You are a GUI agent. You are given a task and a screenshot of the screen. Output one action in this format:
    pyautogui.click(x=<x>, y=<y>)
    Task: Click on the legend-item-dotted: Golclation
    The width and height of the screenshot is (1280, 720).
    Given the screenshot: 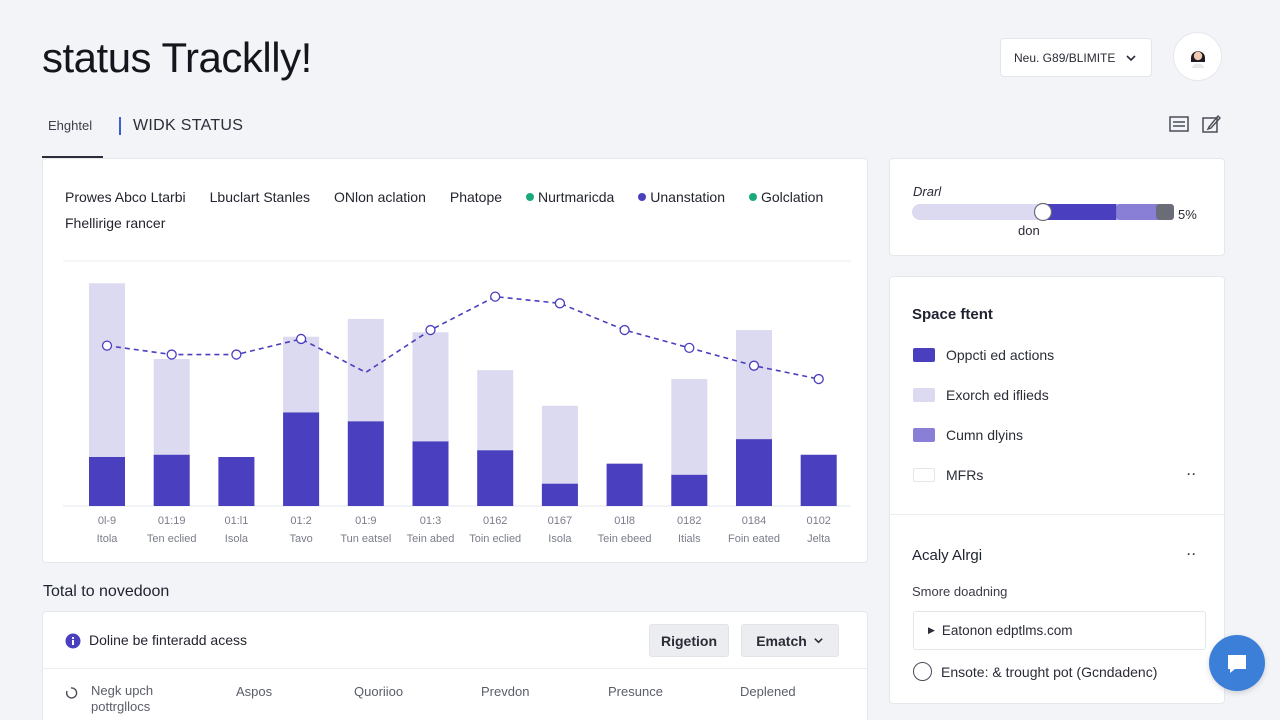 What is the action you would take?
    pyautogui.click(x=786, y=197)
    